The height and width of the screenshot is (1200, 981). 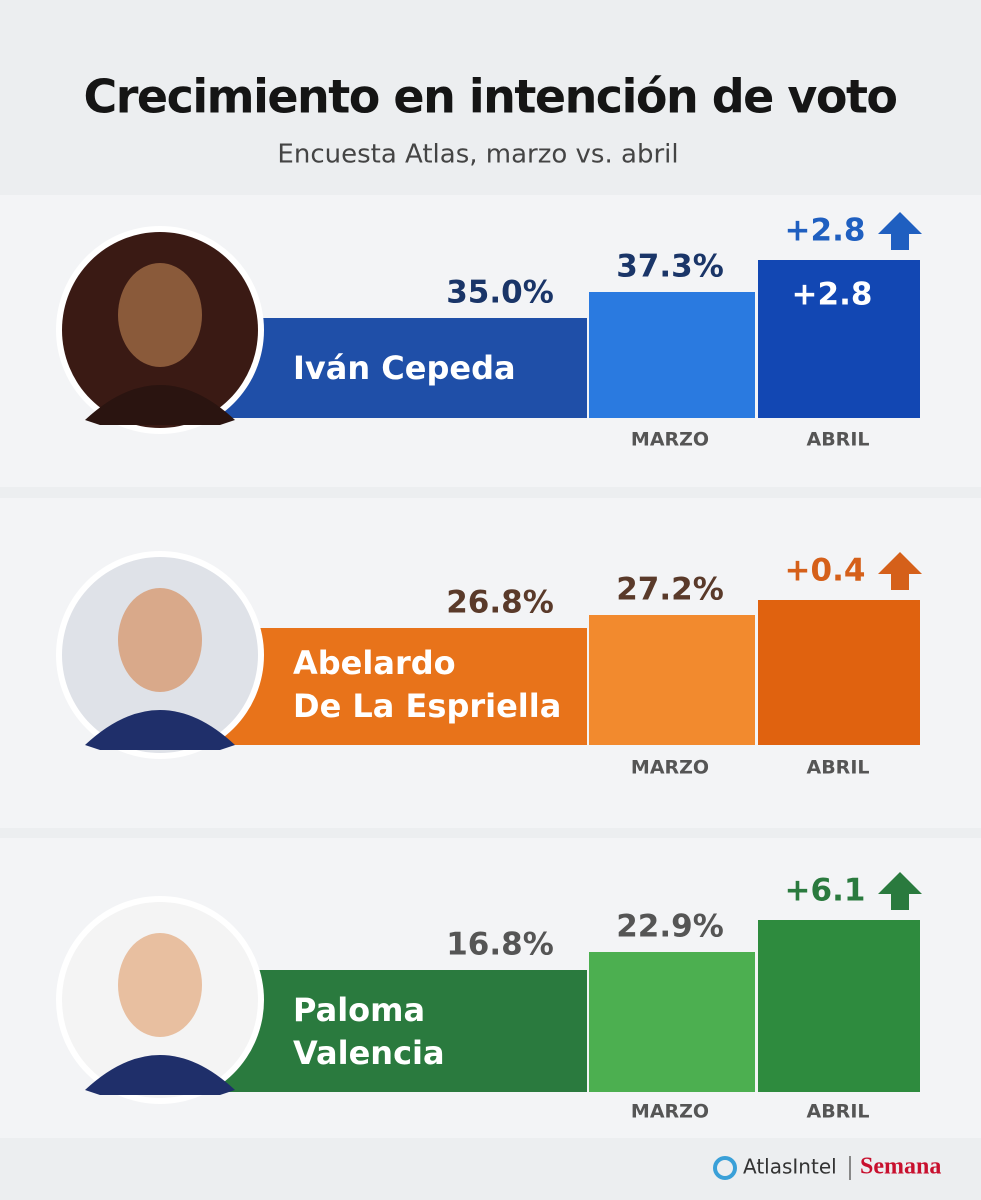 What do you see at coordinates (374, 663) in the screenshot?
I see `candidate-name: Abelardo` at bounding box center [374, 663].